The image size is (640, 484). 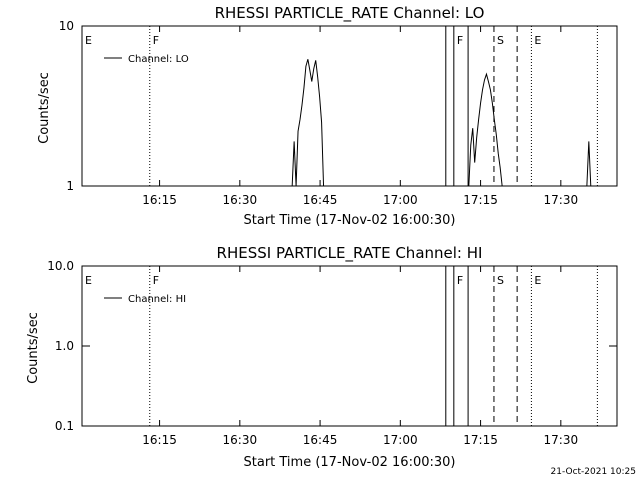 I want to click on hi-y-tick-label-2: 10.0, so click(x=60, y=266).